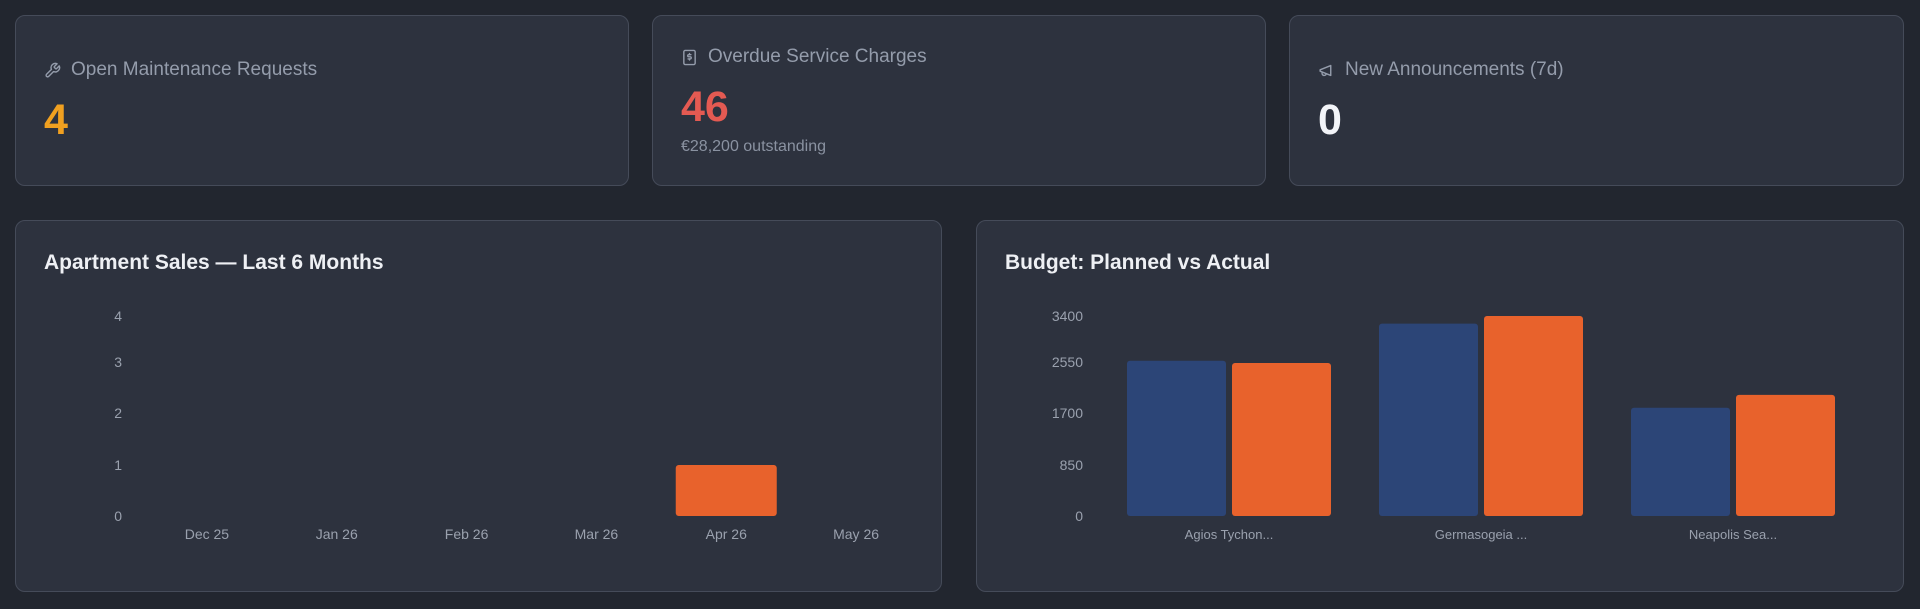 This screenshot has width=1920, height=609. I want to click on stat-card-announcements: New Announcements (7d) 0, so click(1596, 100).